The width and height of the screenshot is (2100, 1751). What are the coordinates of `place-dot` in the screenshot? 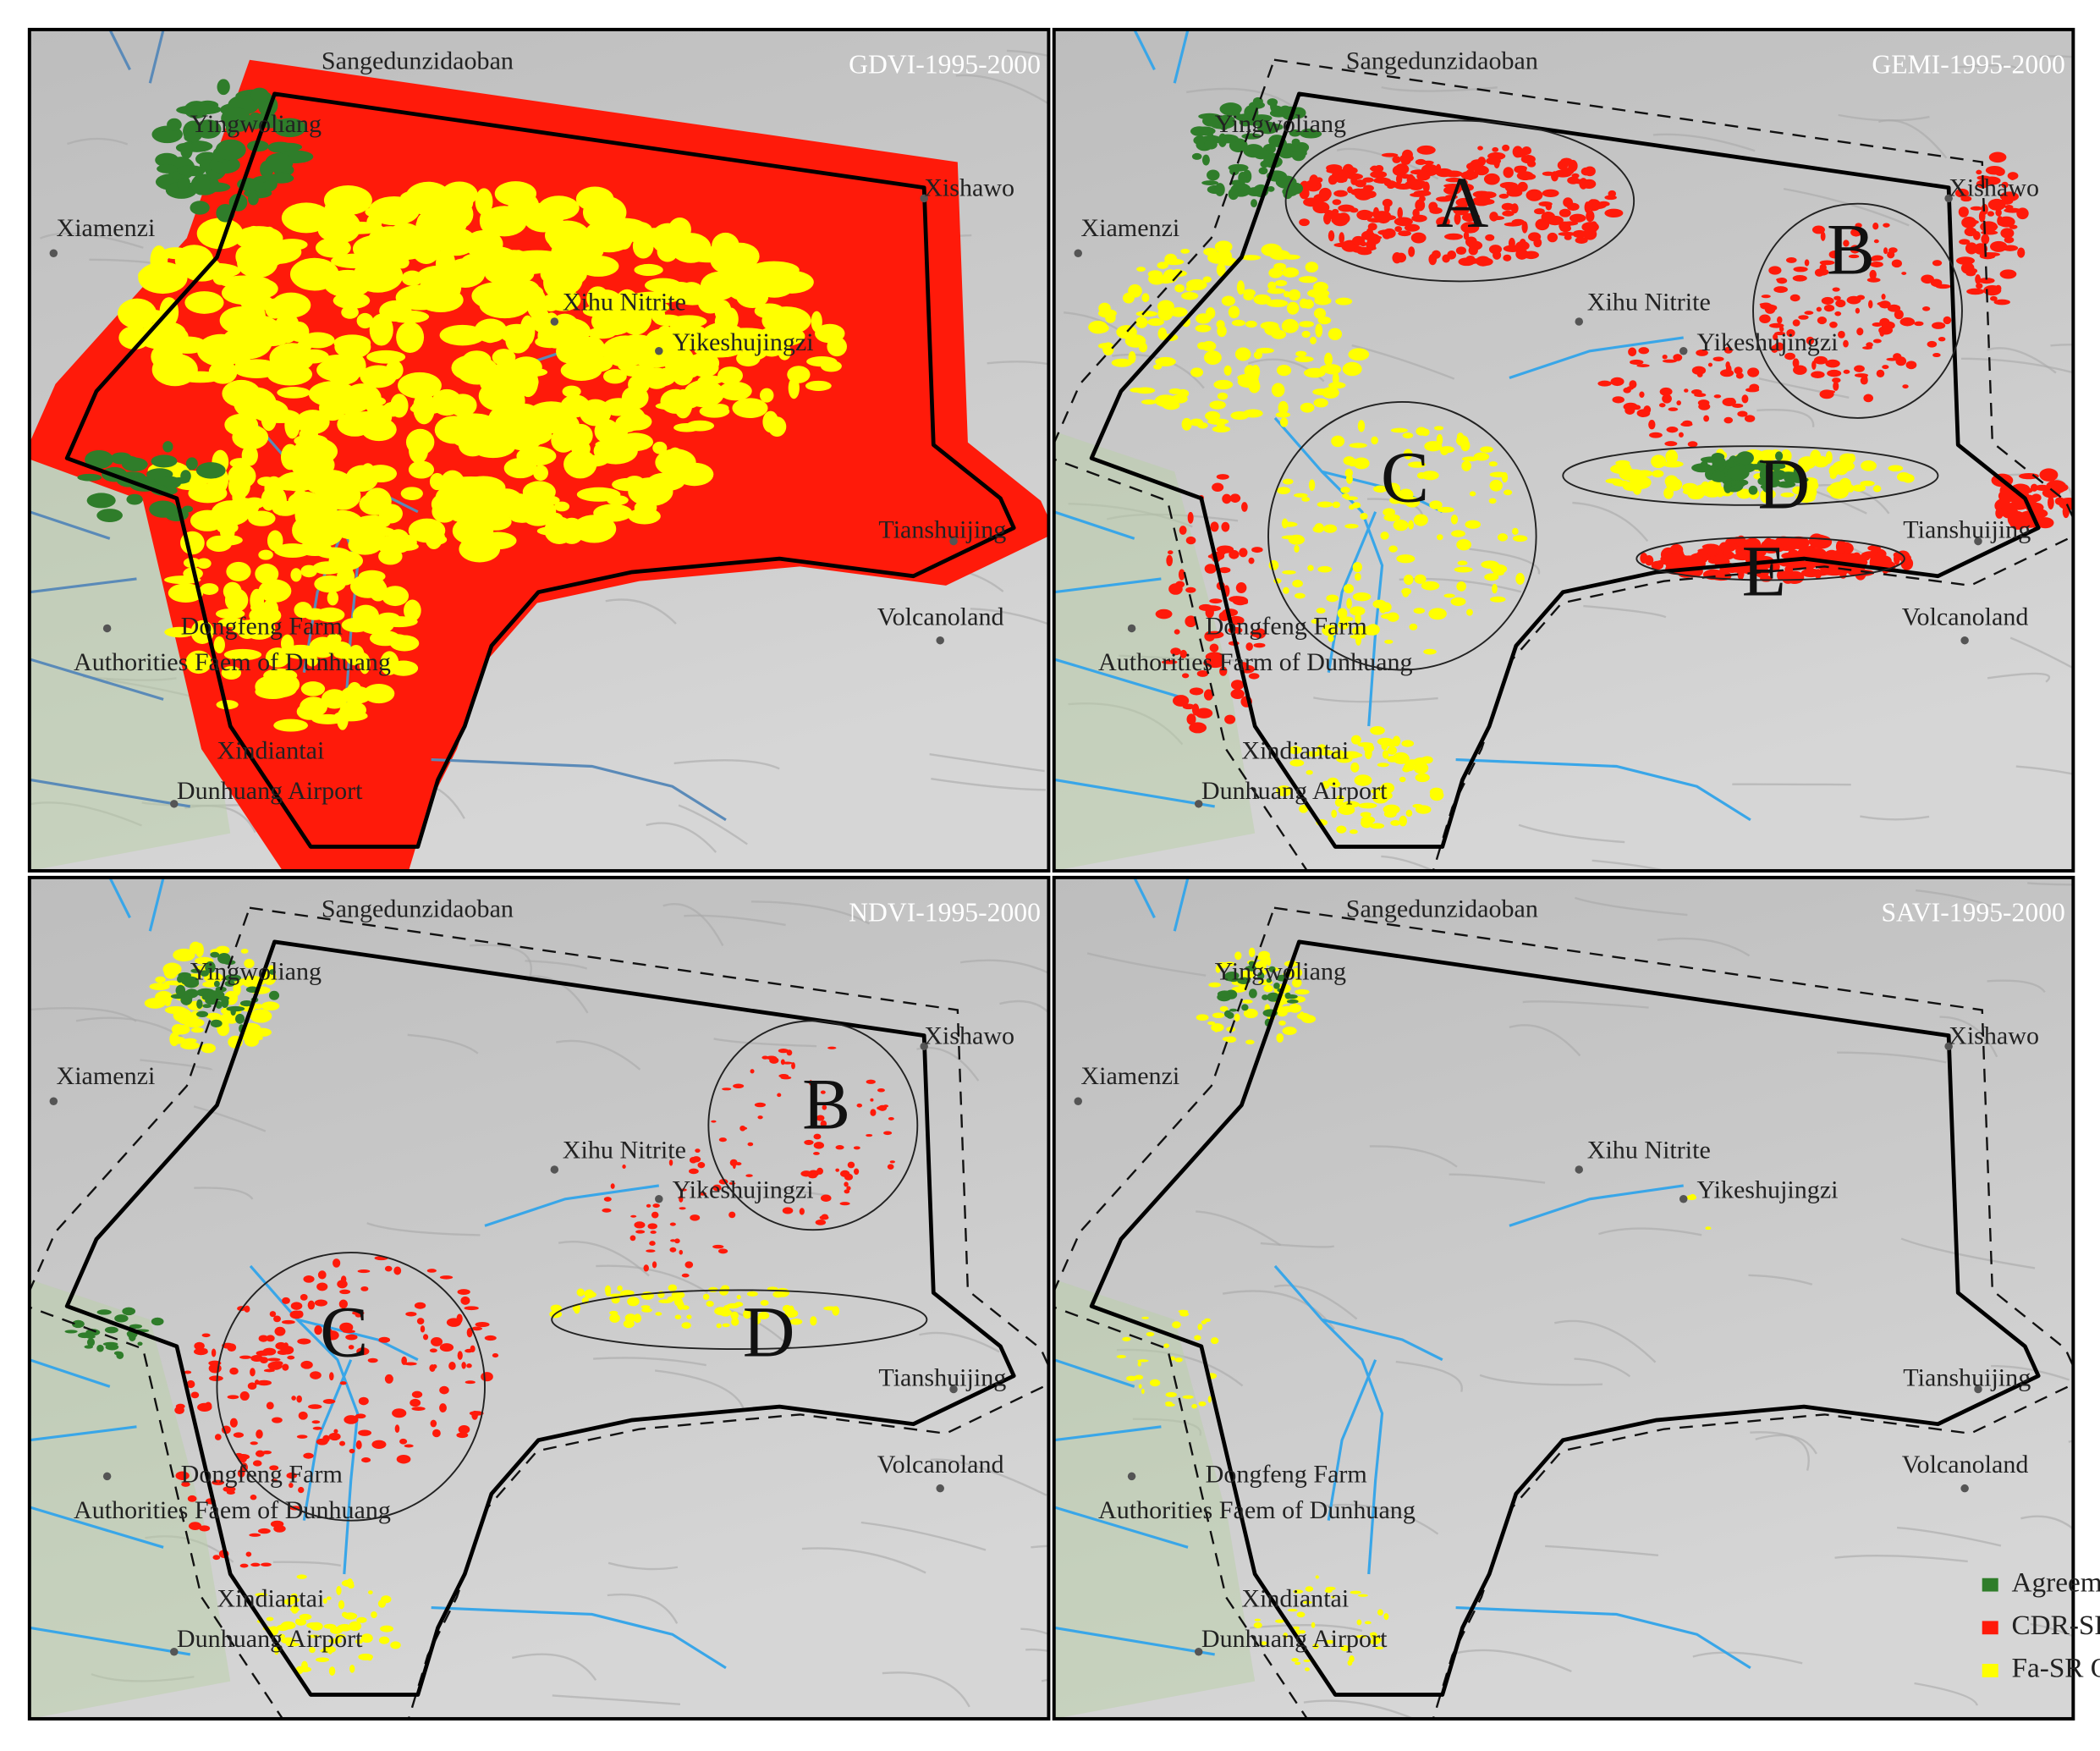 It's located at (1078, 253).